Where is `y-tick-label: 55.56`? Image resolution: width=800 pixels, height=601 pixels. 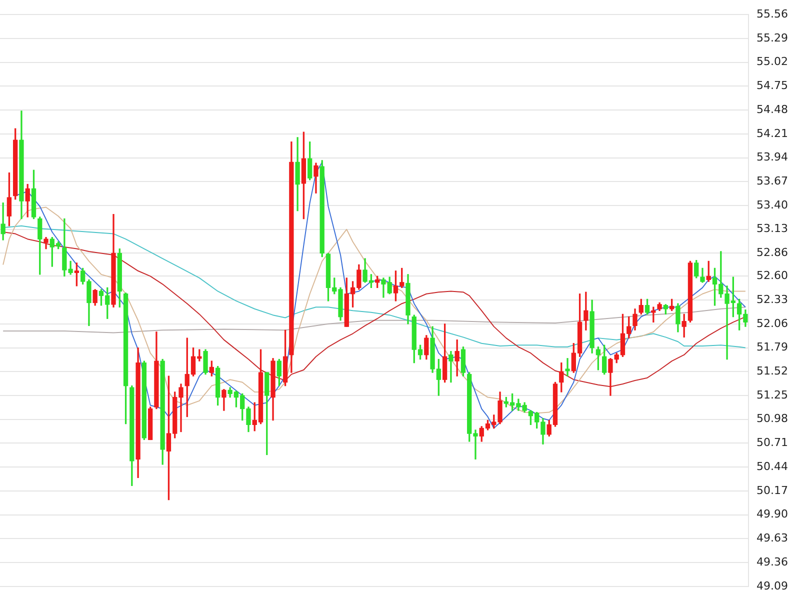 y-tick-label: 55.56 is located at coordinates (772, 13).